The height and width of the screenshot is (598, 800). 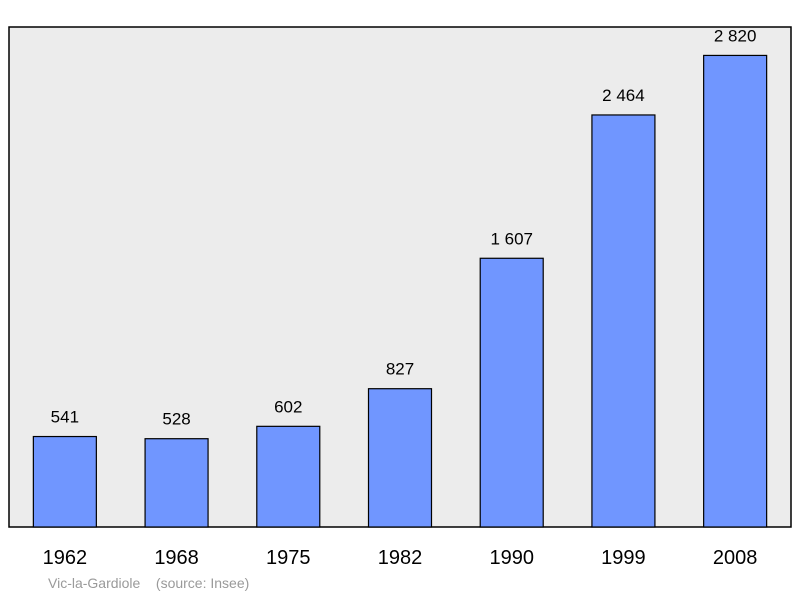 What do you see at coordinates (623, 558) in the screenshot?
I see `x-tick-label-1999: 1999` at bounding box center [623, 558].